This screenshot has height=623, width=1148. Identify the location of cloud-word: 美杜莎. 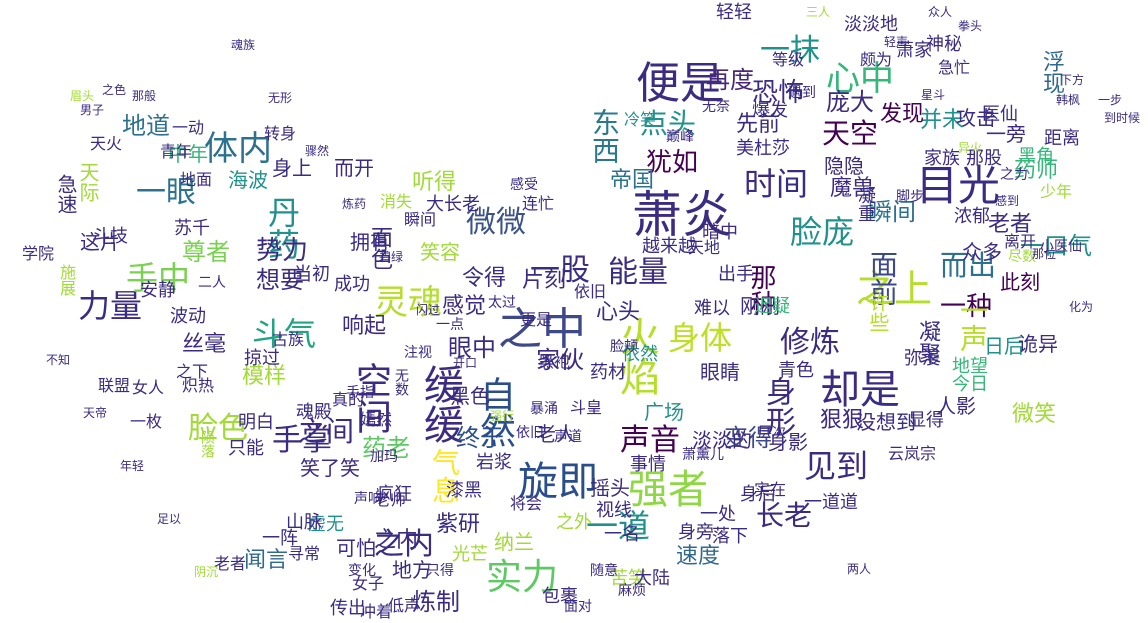
(763, 148).